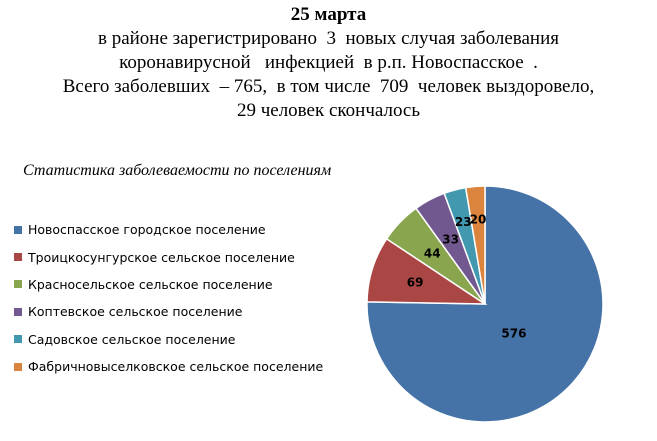 The width and height of the screenshot is (657, 441). Describe the element at coordinates (450, 239) in the screenshot. I see `slice-data-label: 33` at that location.